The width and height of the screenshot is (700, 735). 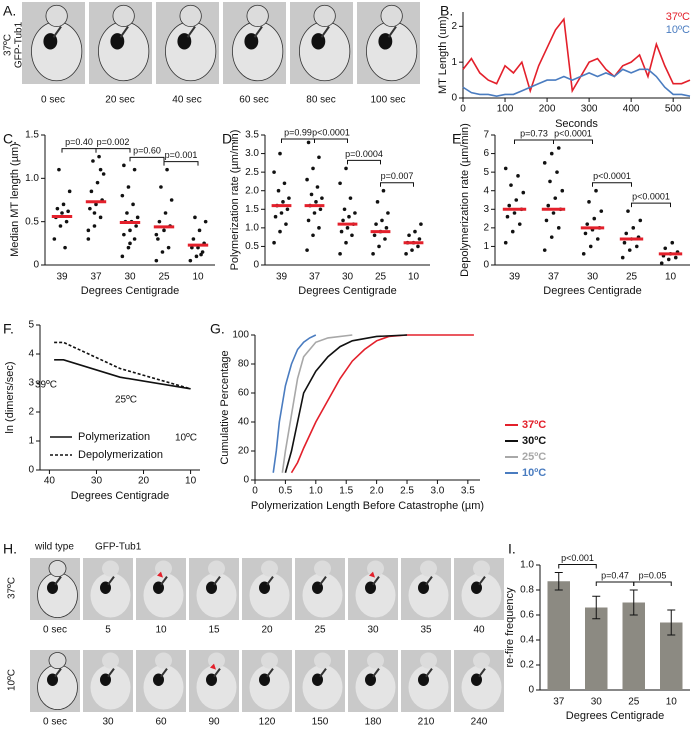 What do you see at coordinates (426, 630) in the screenshot?
I see `frame-label: 35` at bounding box center [426, 630].